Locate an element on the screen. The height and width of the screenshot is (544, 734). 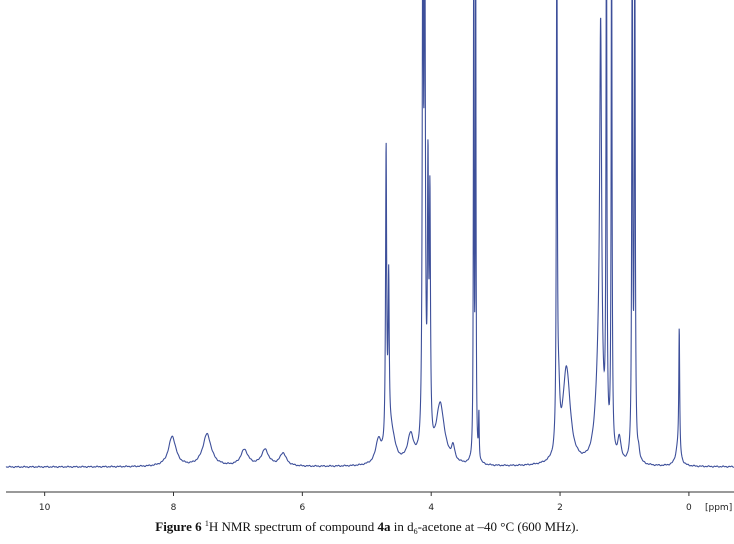
caption-number: 6 is located at coordinates (198, 526).